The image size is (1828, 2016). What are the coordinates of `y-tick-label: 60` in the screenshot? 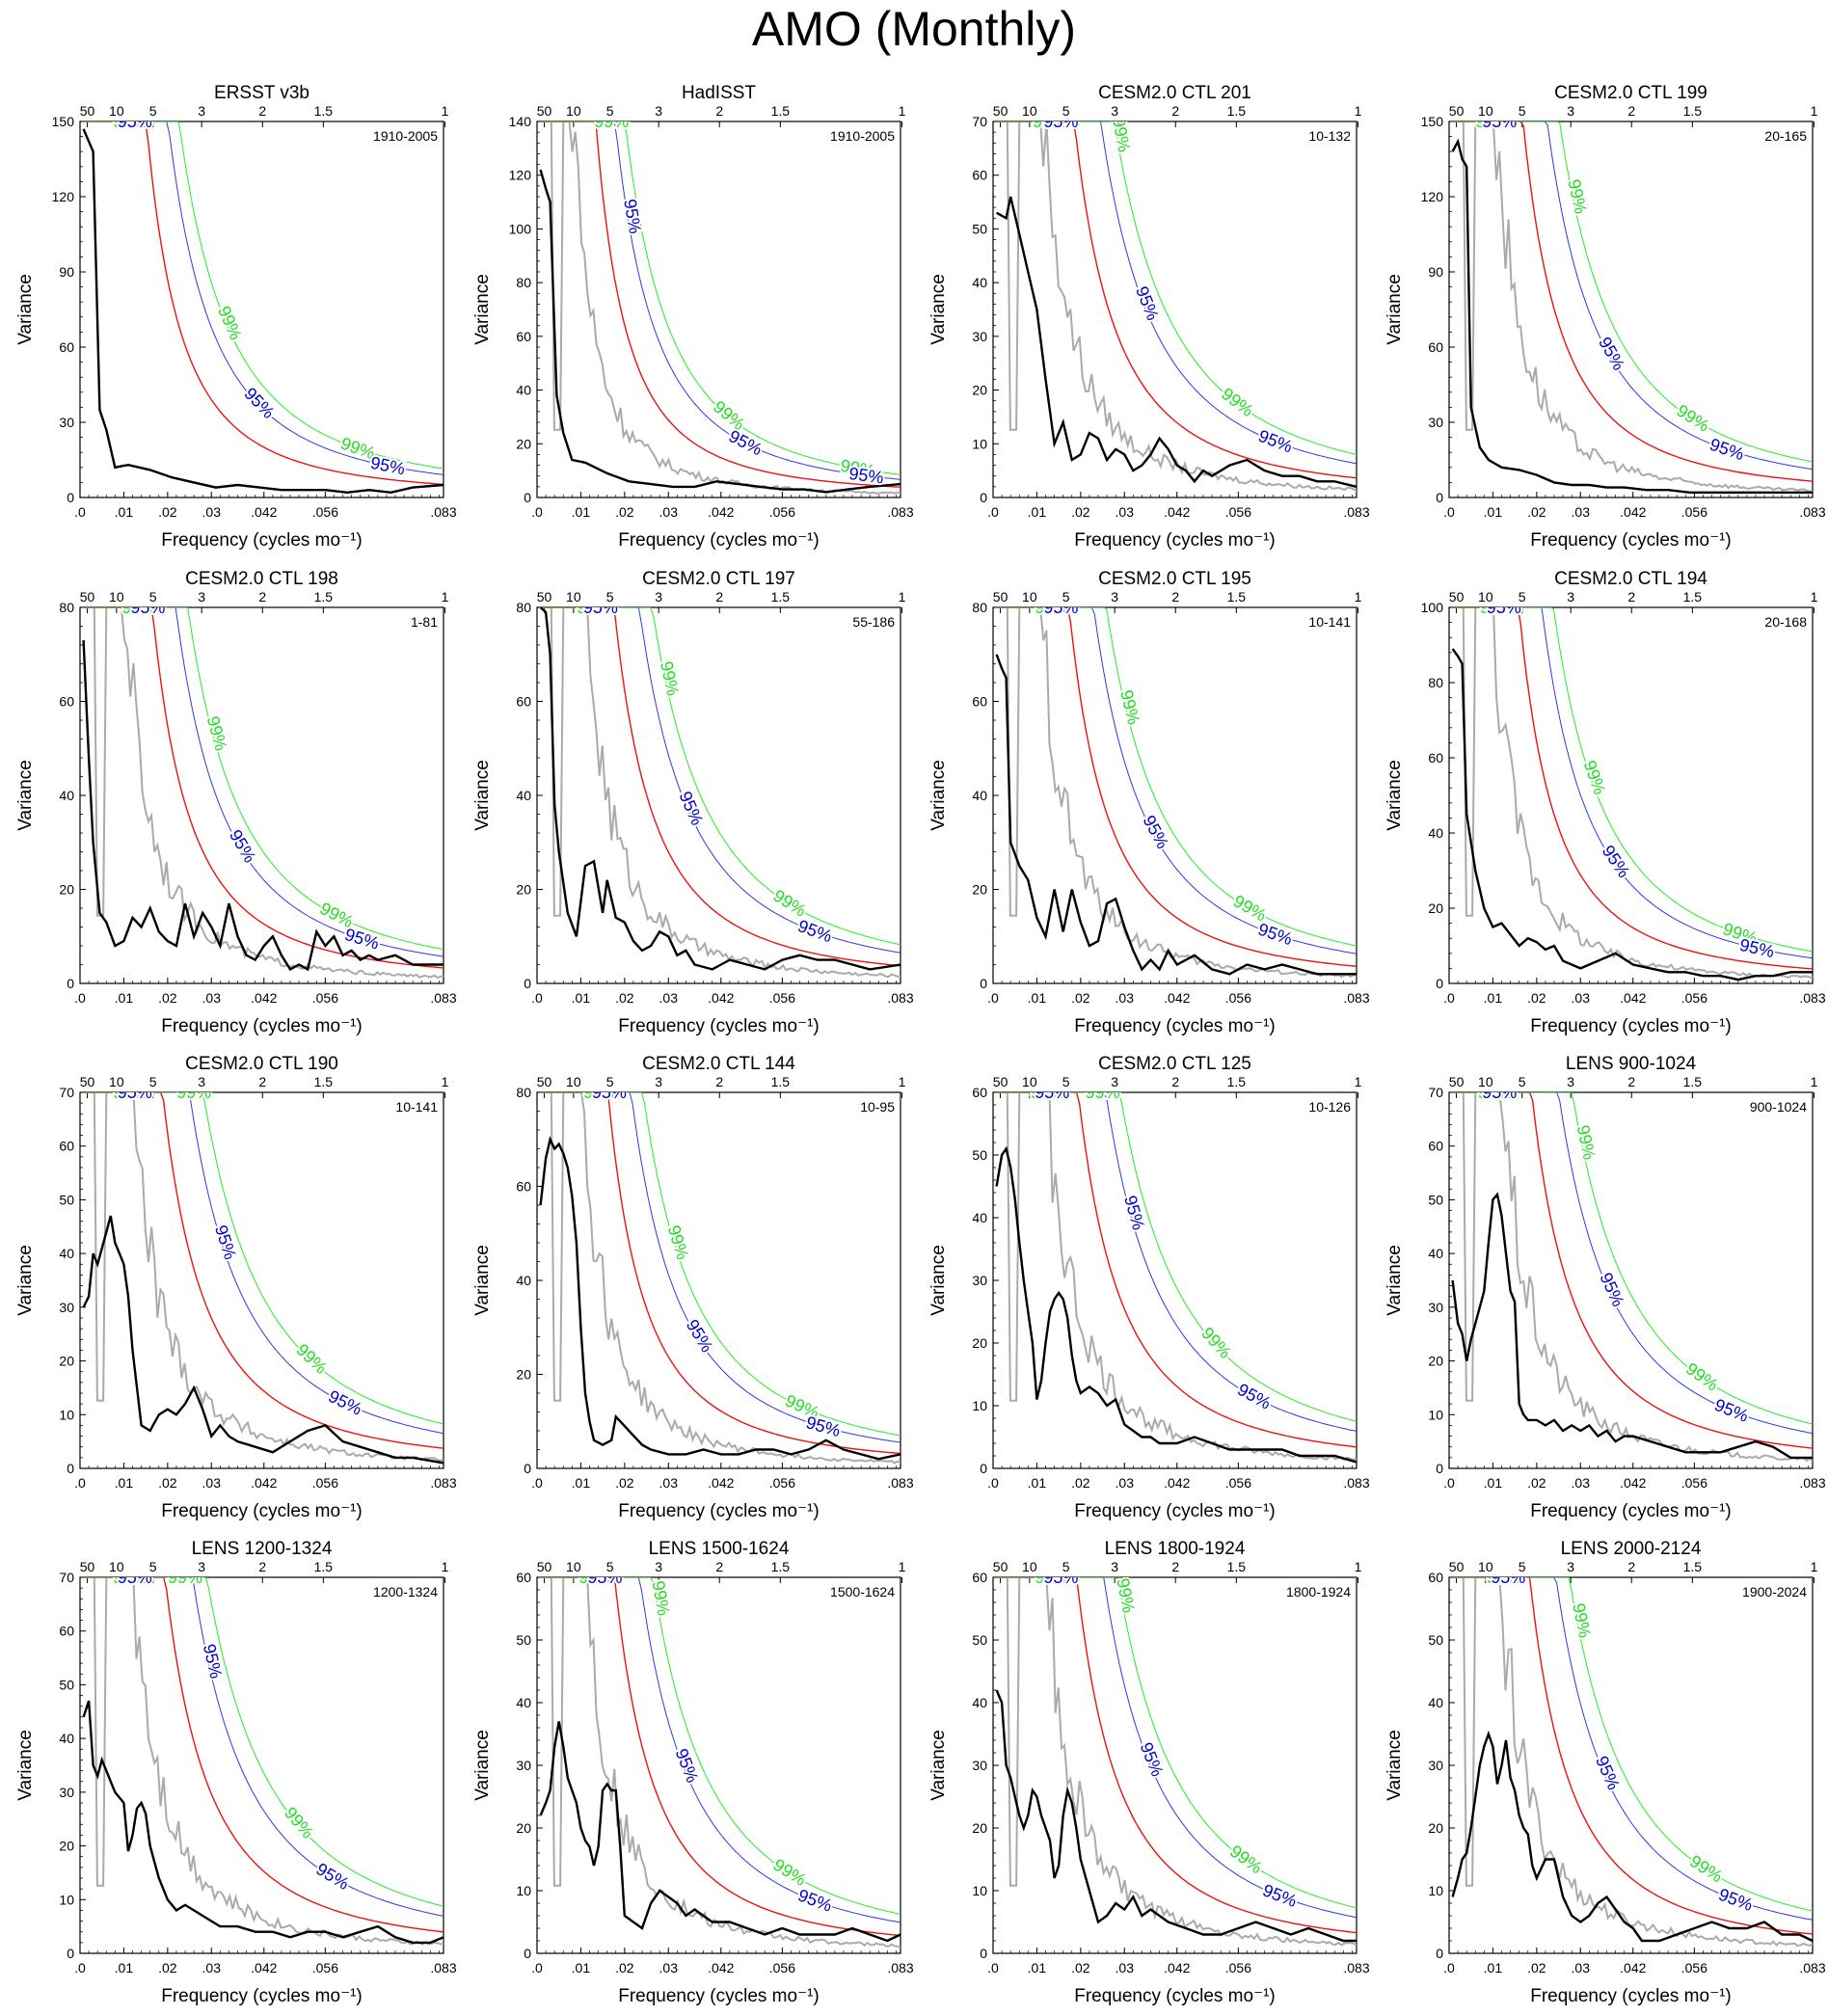 It's located at (1435, 1146).